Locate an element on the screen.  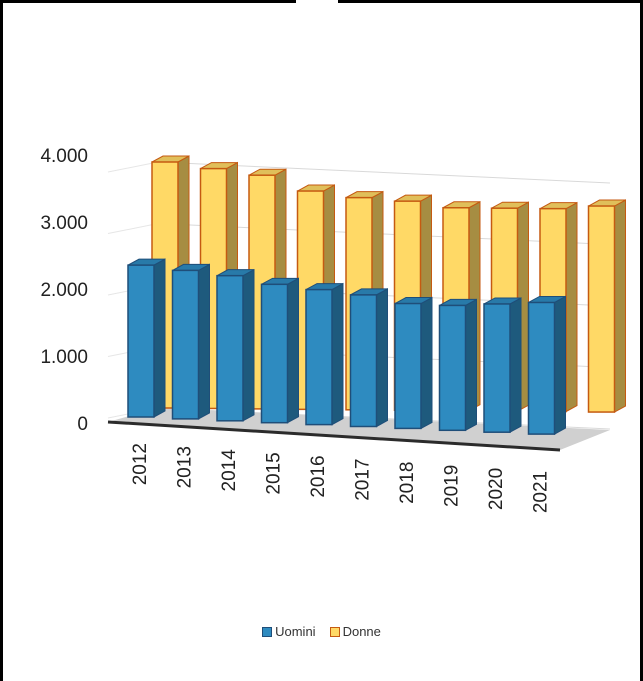
floor-front-edge is located at coordinates (334, 436).